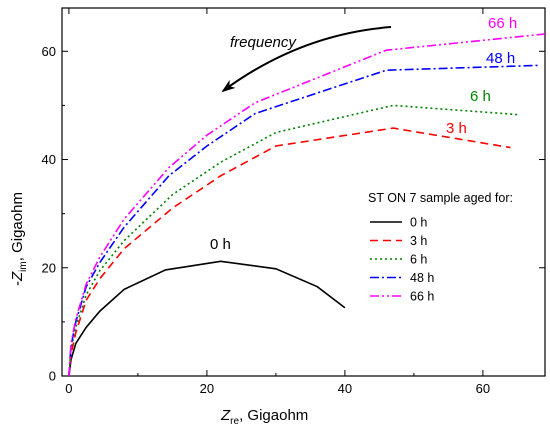 This screenshot has width=550, height=434. What do you see at coordinates (52, 376) in the screenshot?
I see `y-tick-label: 0` at bounding box center [52, 376].